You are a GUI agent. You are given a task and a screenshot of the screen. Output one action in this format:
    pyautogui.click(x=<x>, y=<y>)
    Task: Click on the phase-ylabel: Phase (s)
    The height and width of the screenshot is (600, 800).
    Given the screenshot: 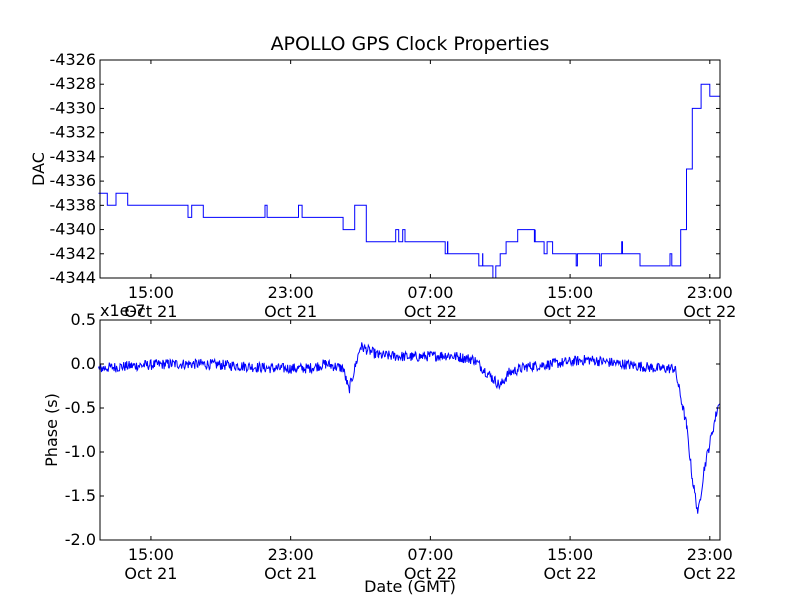 What is the action you would take?
    pyautogui.click(x=51, y=430)
    